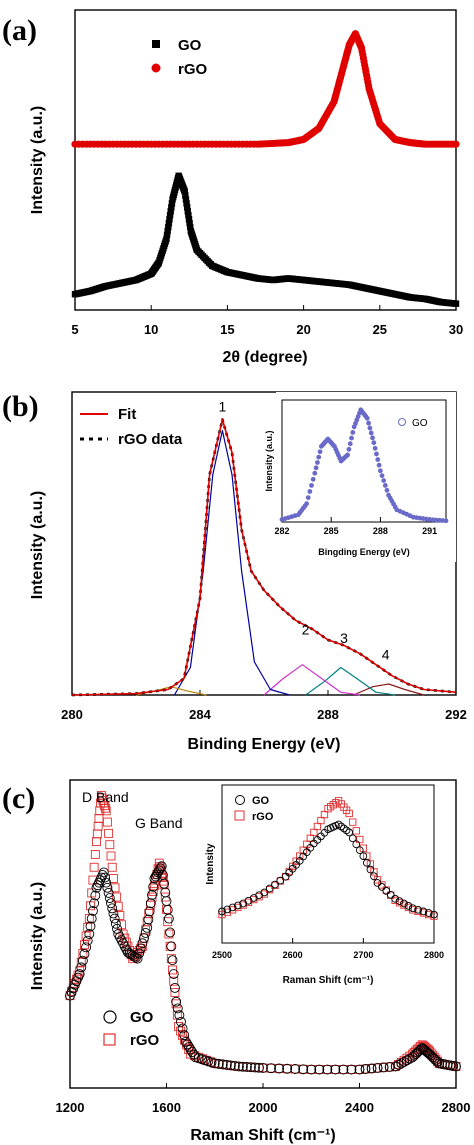  I want to click on legend-label-rgo-c: rGO, so click(145, 1040).